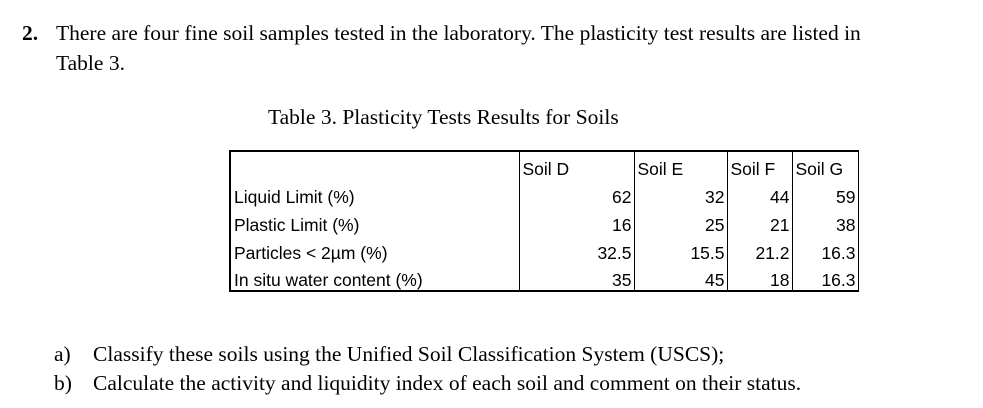 This screenshot has width=983, height=408. Describe the element at coordinates (577, 277) in the screenshot. I see `cell-value: 35` at that location.